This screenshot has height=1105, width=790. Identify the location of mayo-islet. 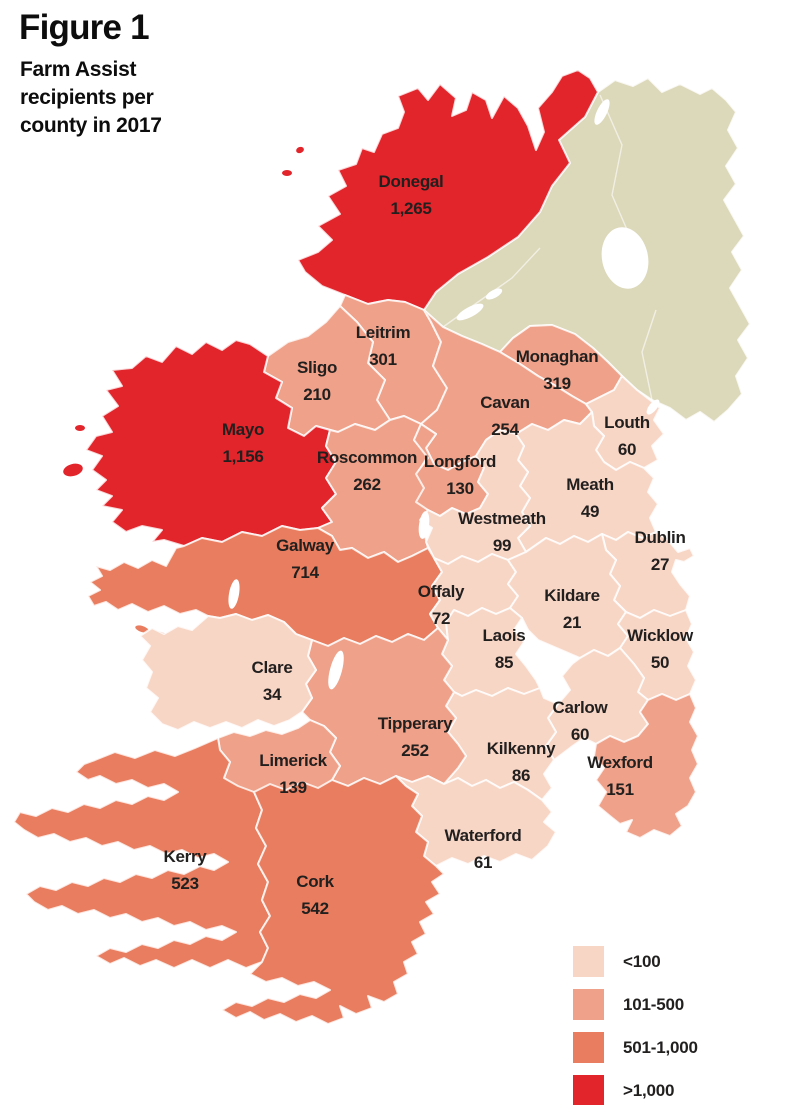
(80, 428).